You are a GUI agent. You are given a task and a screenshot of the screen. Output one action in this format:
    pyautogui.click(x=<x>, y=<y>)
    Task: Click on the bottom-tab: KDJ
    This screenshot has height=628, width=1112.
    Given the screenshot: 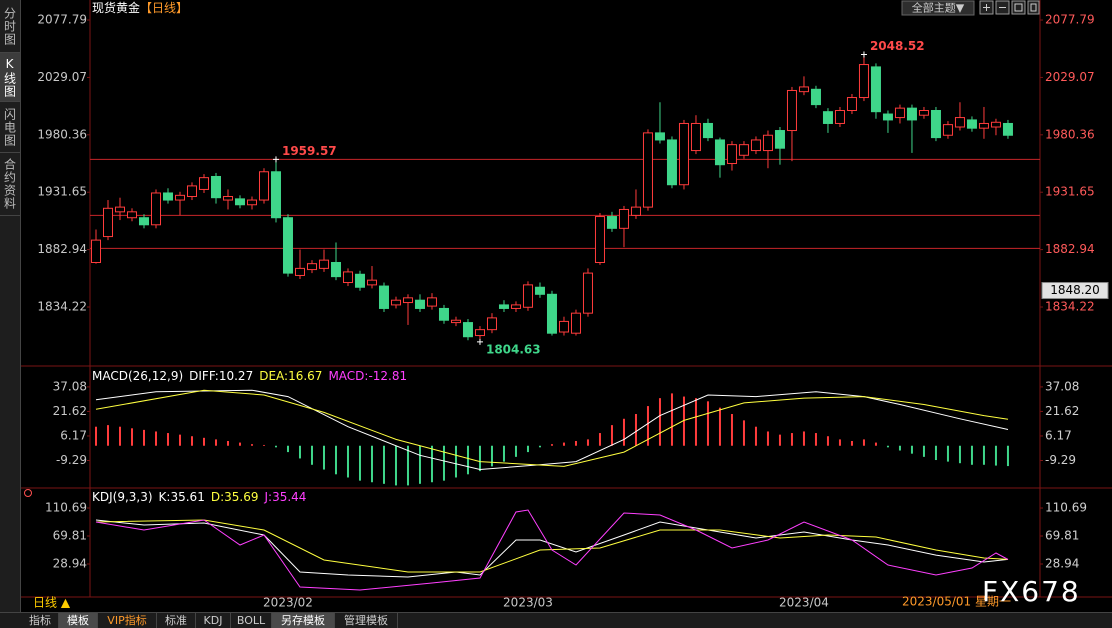 What is the action you would take?
    pyautogui.click(x=213, y=620)
    